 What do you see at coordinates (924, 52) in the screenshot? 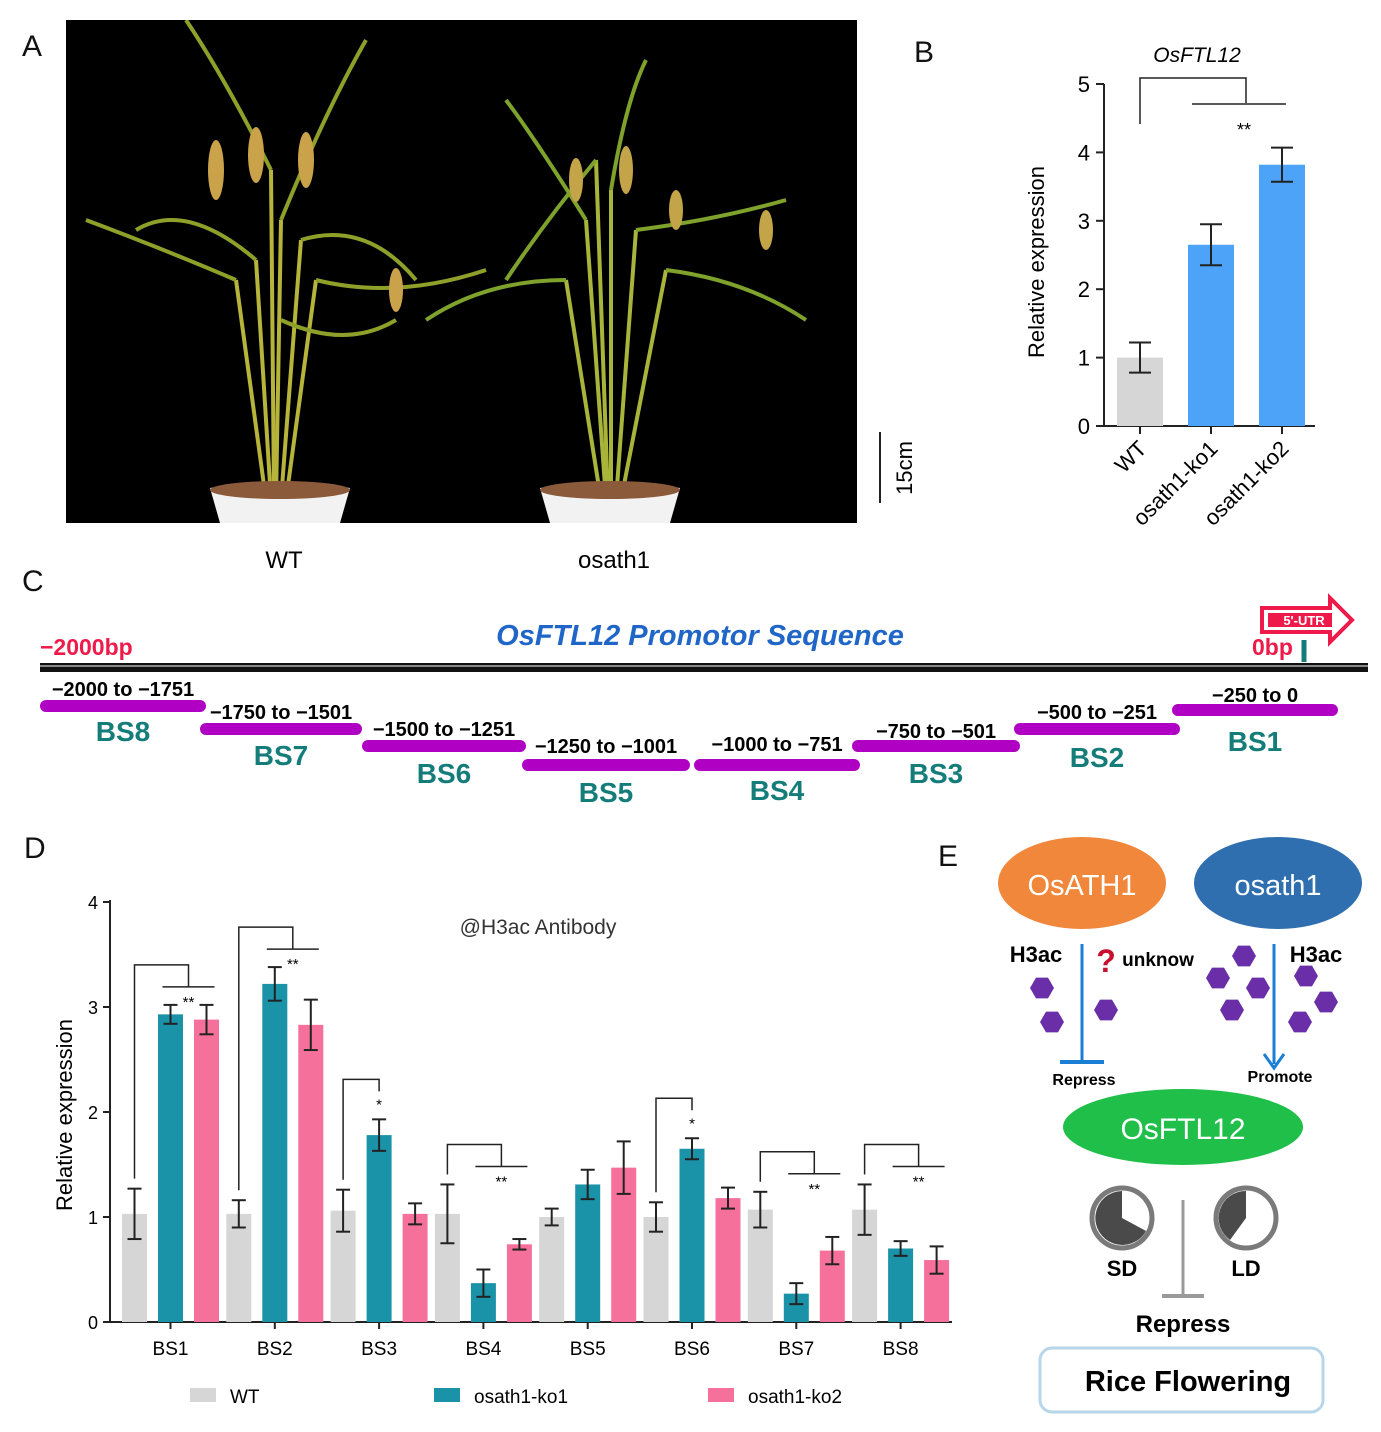
I see `panel-letter-b: B` at bounding box center [924, 52].